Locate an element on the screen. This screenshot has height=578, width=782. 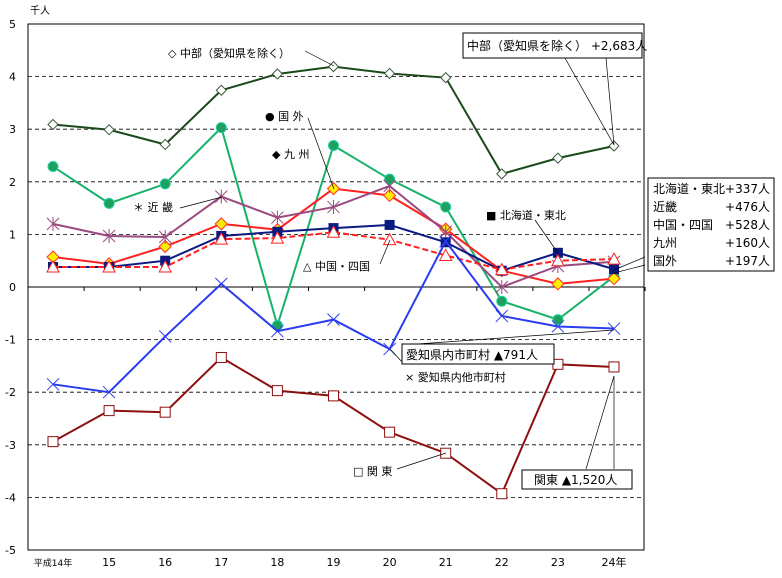
annotation-value: +337人 is located at coordinates (747, 189).